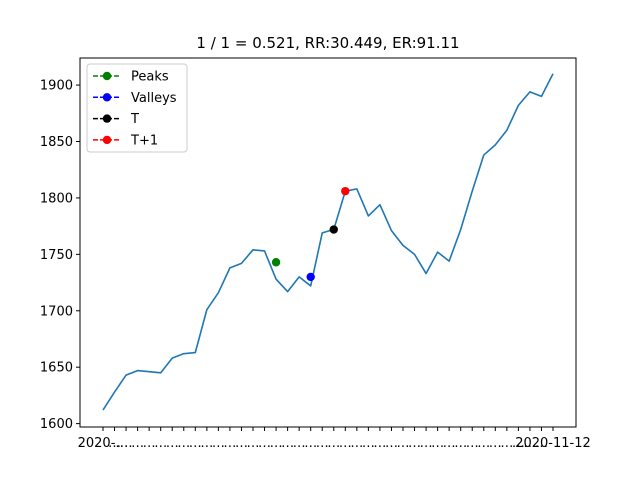 This screenshot has width=640, height=480. What do you see at coordinates (276, 262) in the screenshot?
I see `marker-peaks` at bounding box center [276, 262].